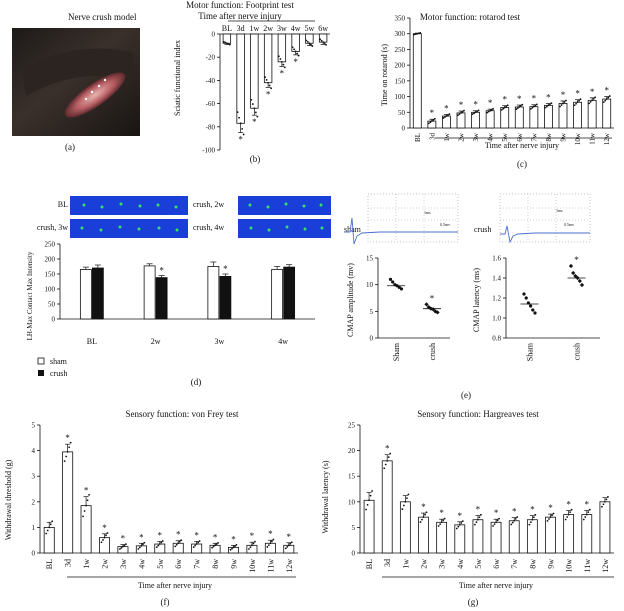  What do you see at coordinates (496, 279) in the screenshot?
I see `chart-e2-ytick-label: 1.4` at bounding box center [496, 279].